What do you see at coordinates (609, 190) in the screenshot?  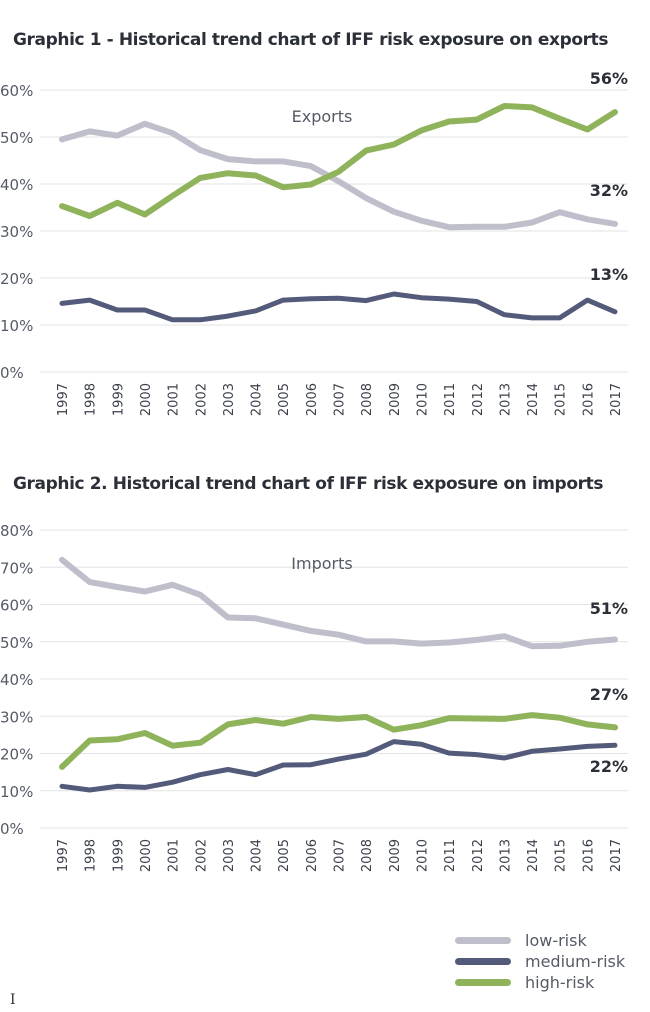 I see `end-label-low-risk: 32%` at bounding box center [609, 190].